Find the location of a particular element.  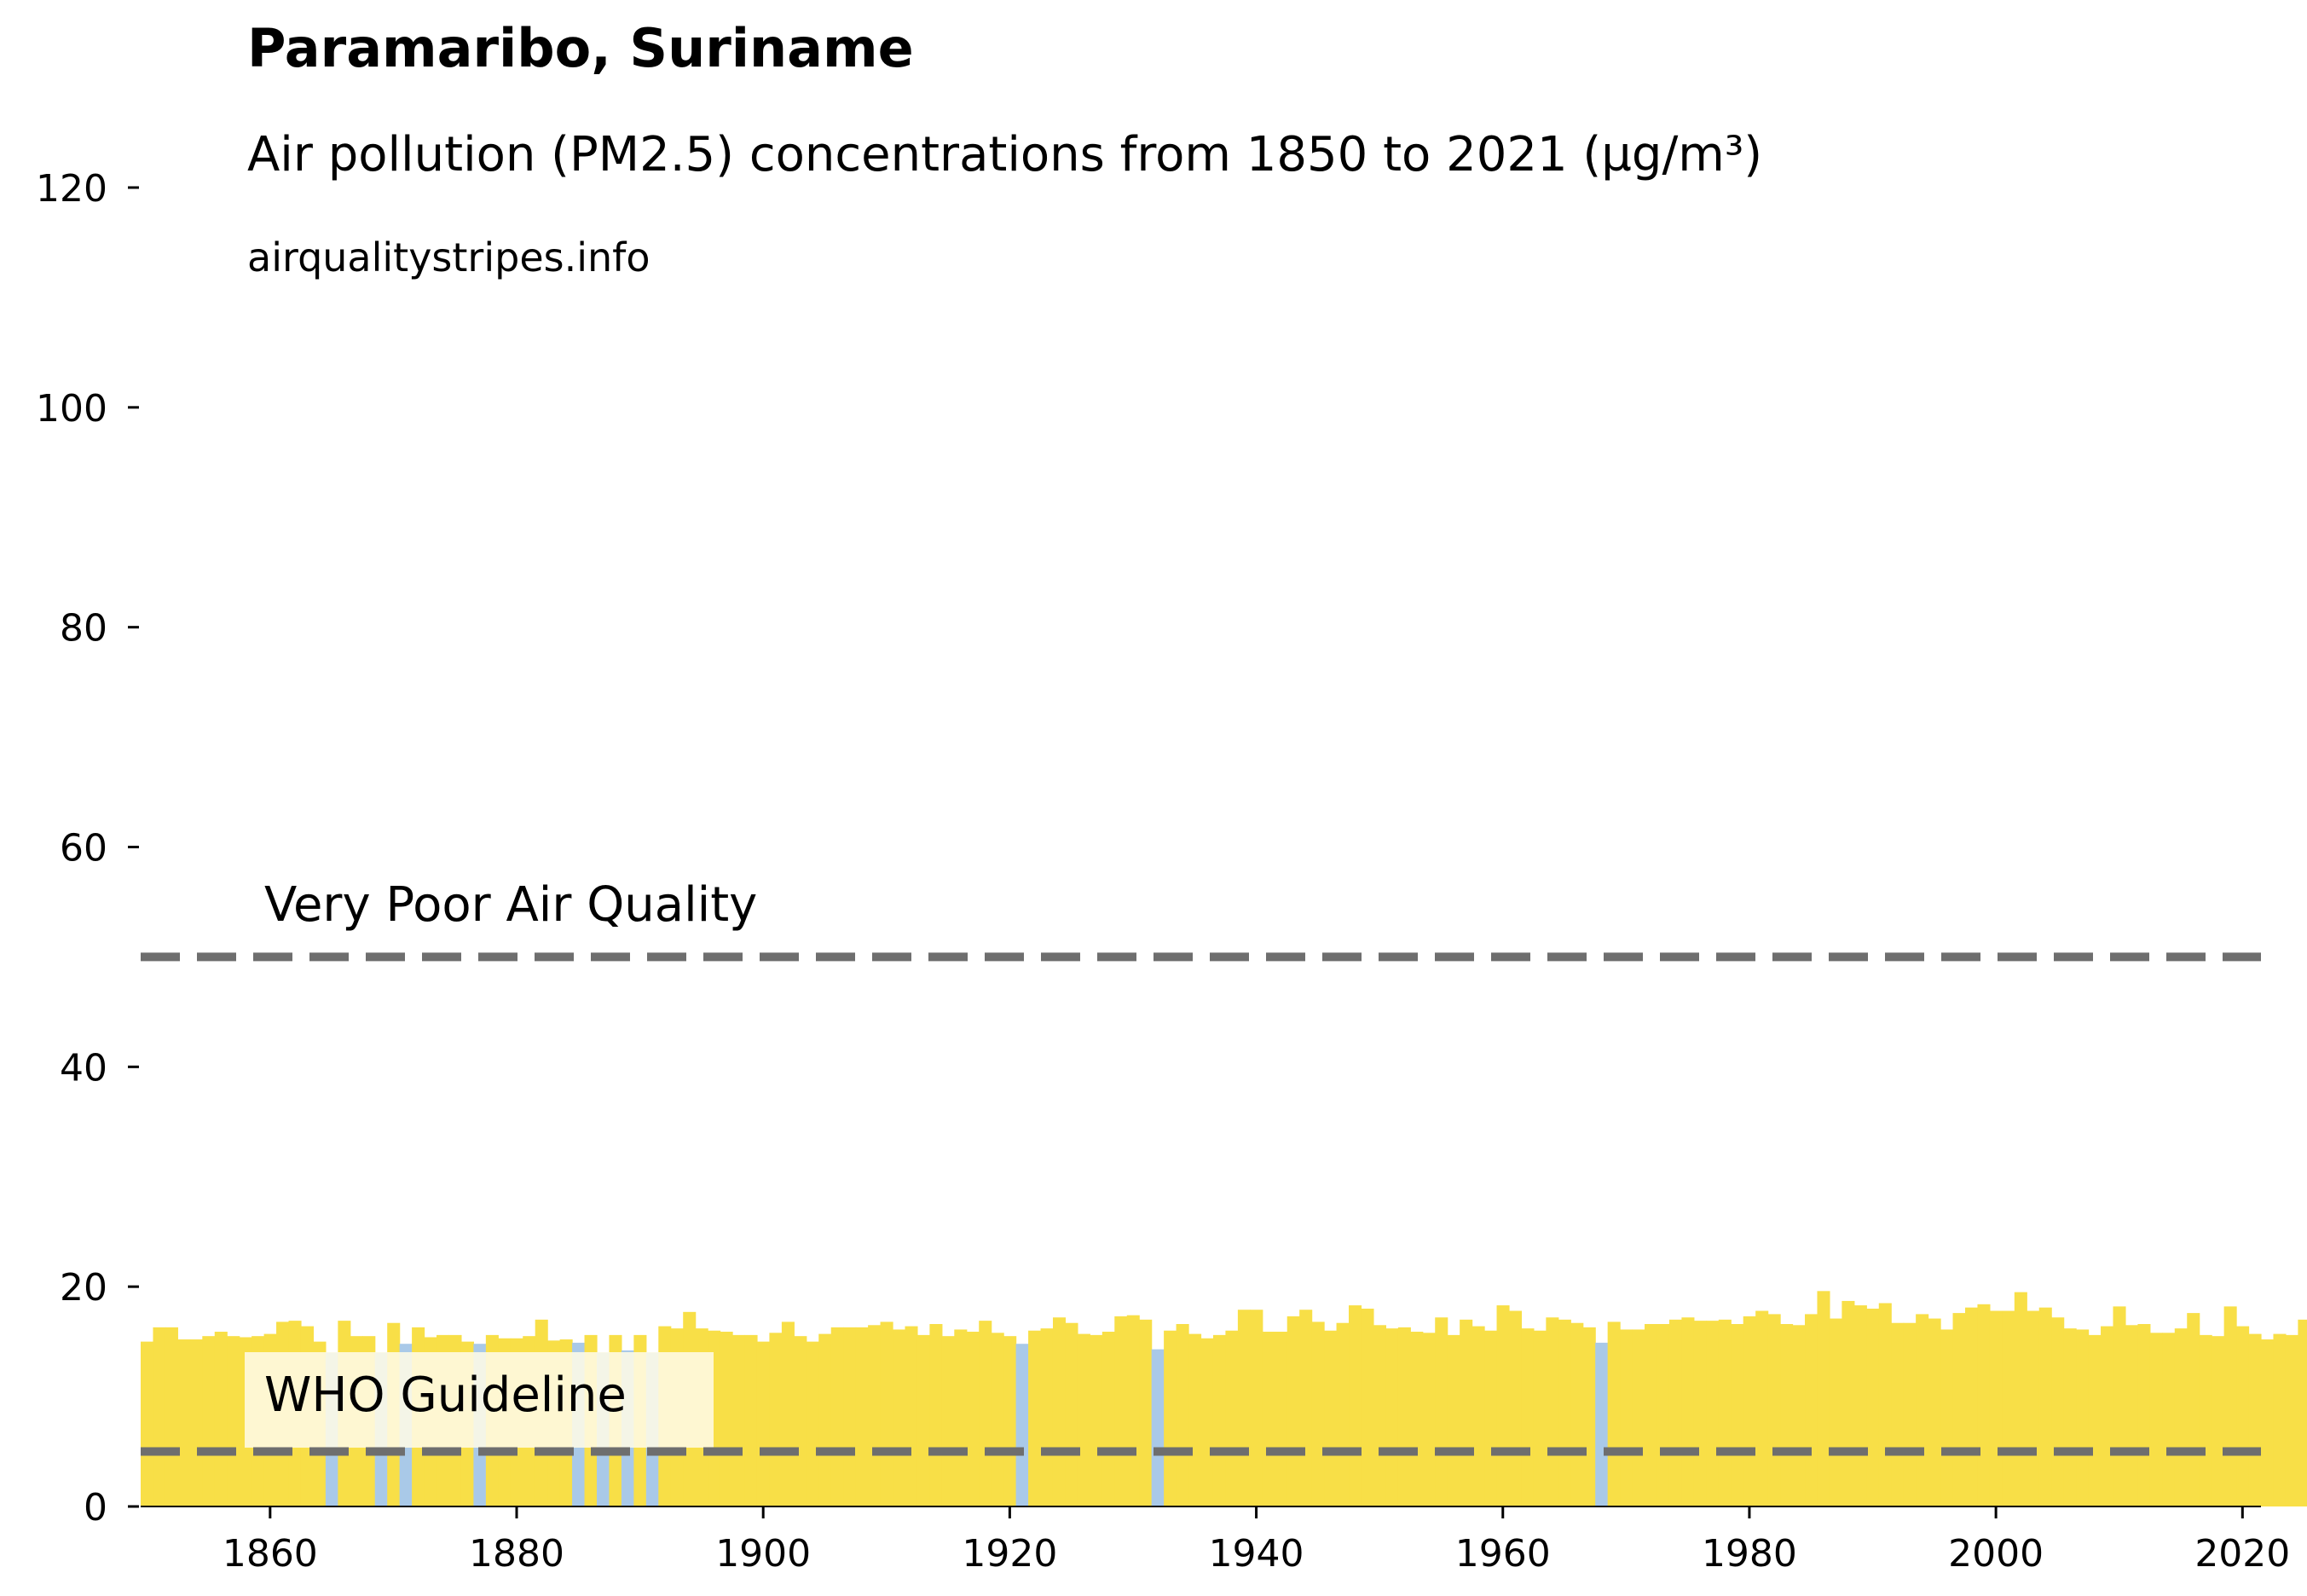

y-tick-label-0: 0 is located at coordinates (95, 1508).